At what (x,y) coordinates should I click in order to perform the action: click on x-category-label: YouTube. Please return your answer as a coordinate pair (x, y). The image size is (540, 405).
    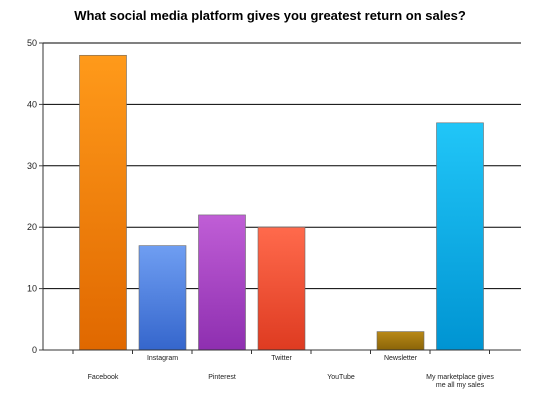
    Looking at the image, I should click on (341, 377).